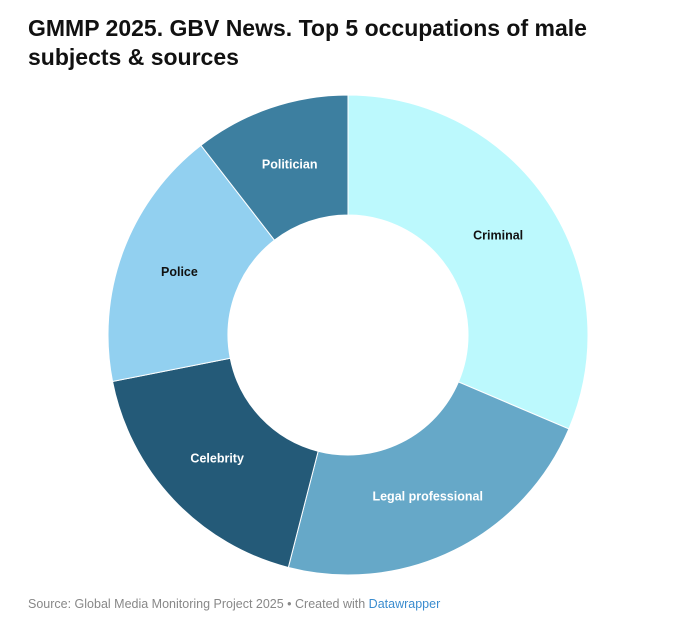 The image size is (700, 643). I want to click on datawrapper-link: Datawrapper, so click(404, 604).